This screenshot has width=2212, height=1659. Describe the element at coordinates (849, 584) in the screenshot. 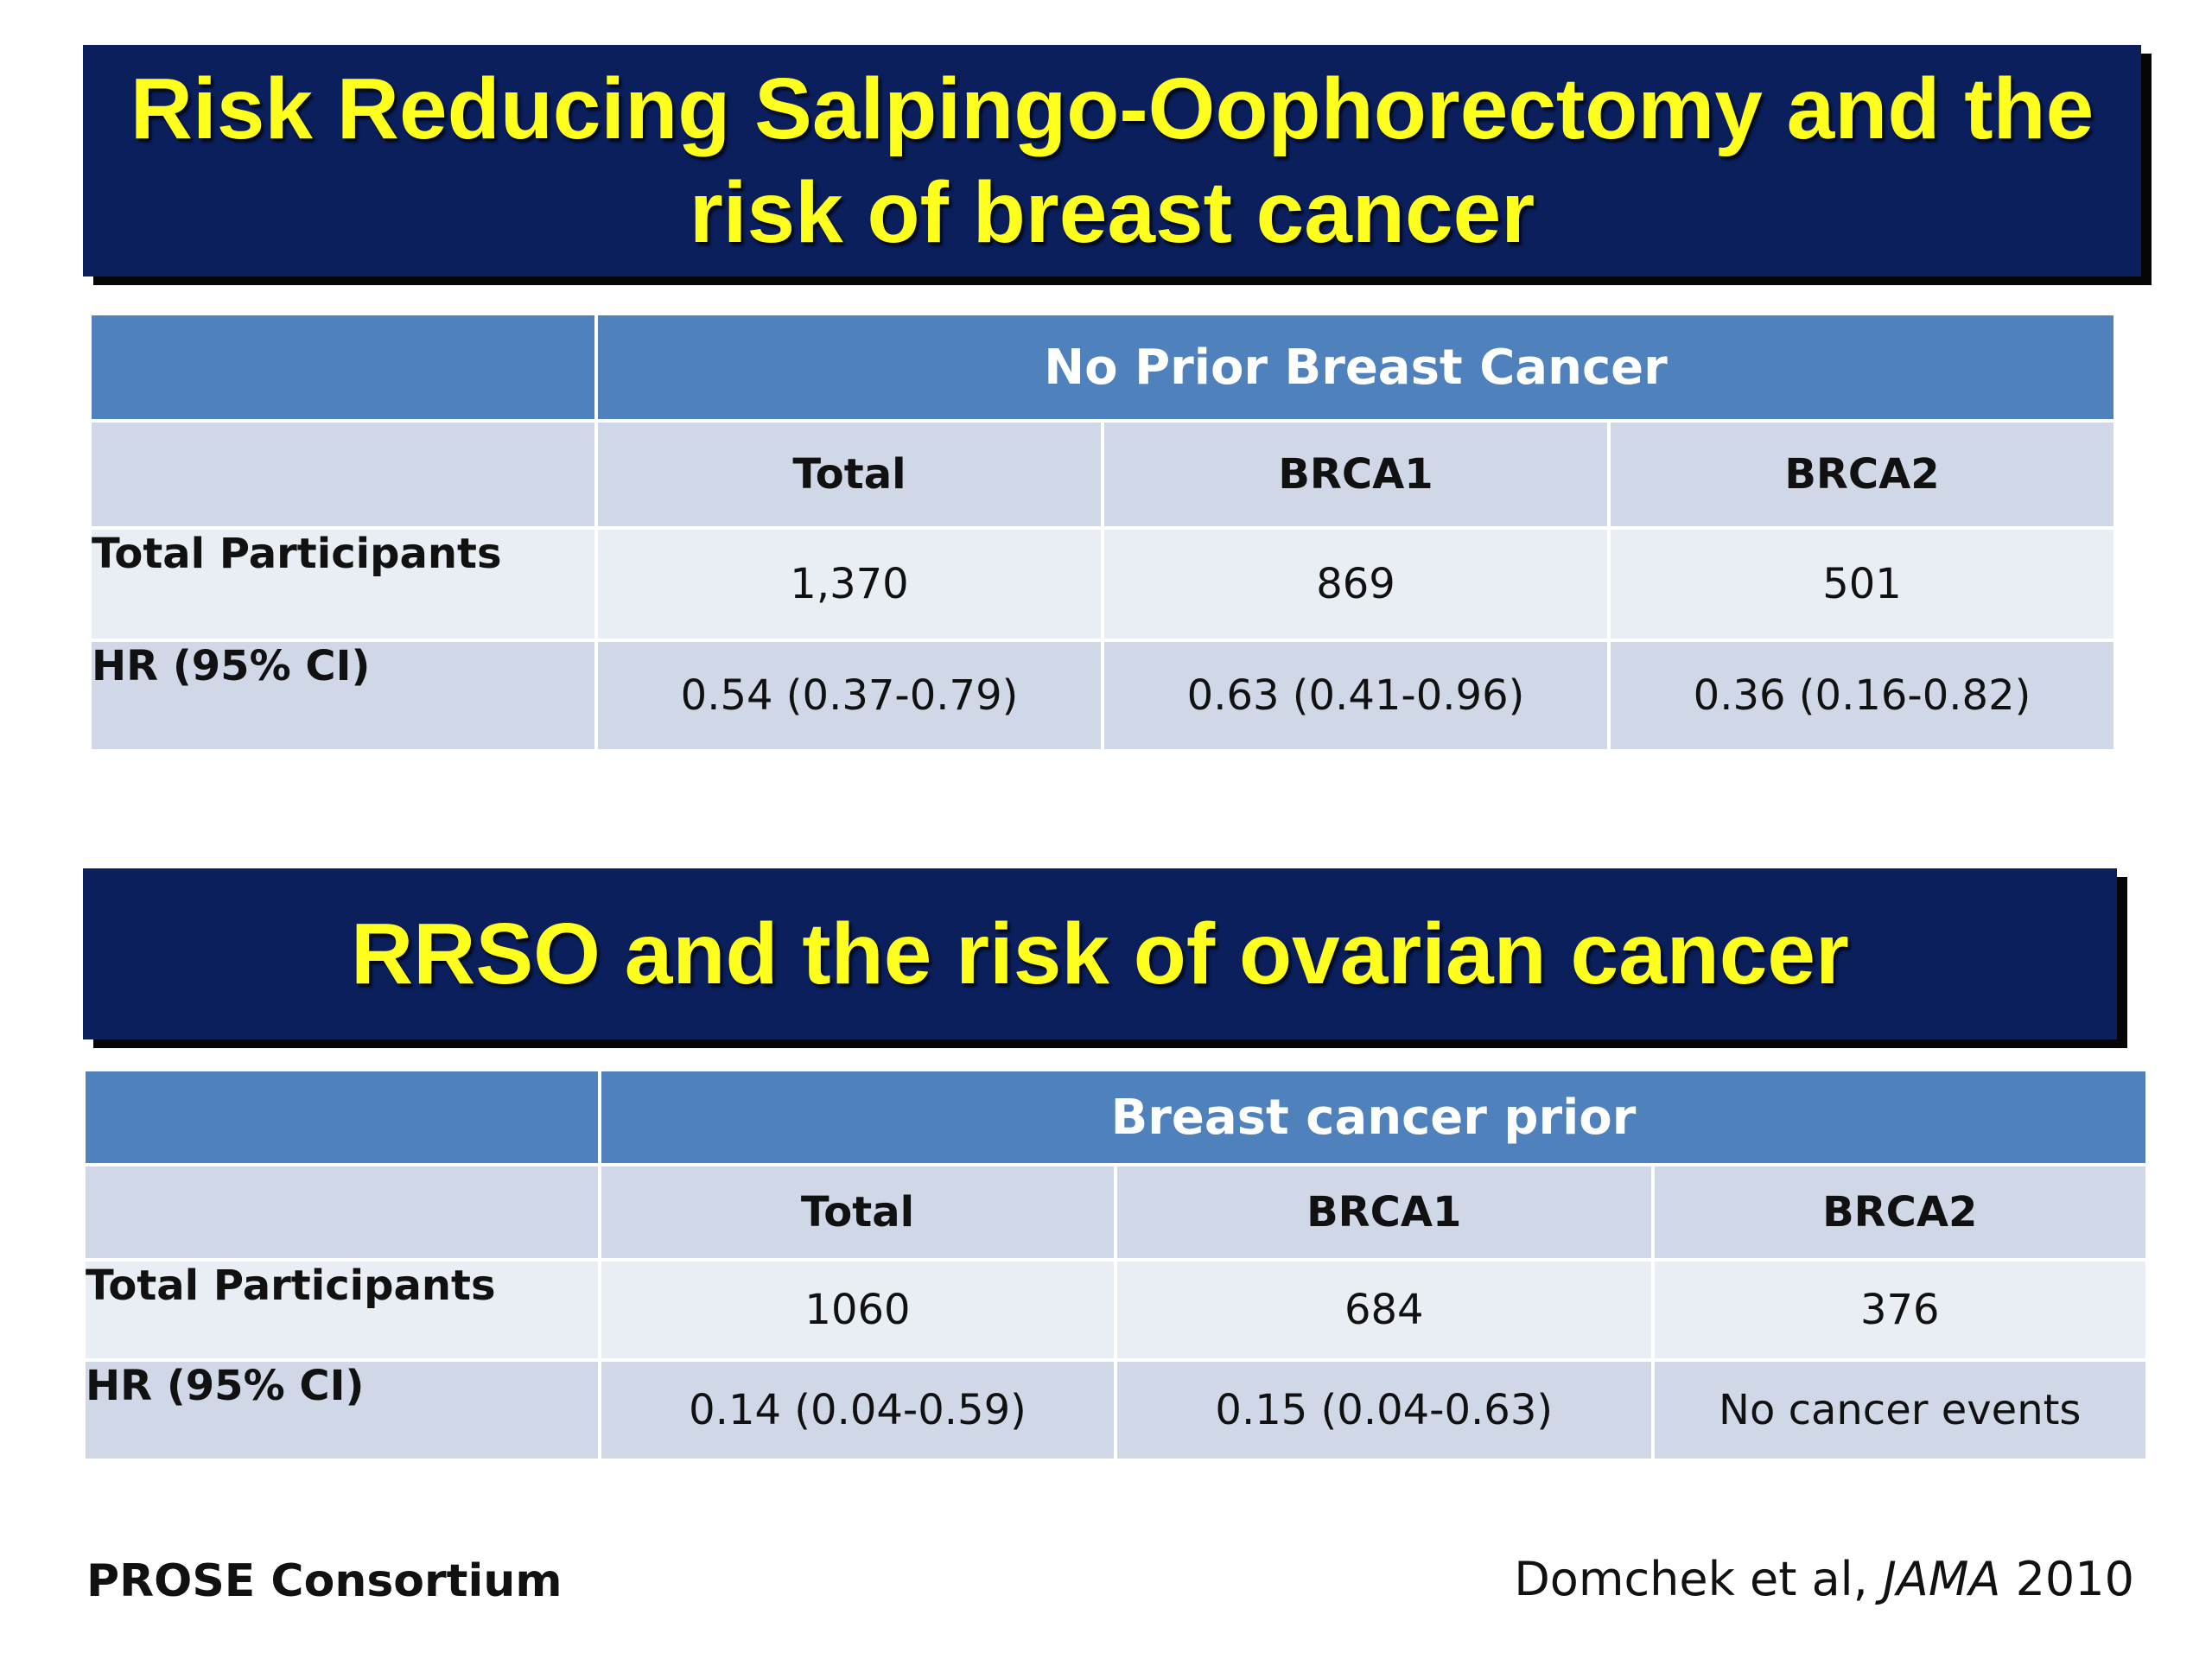

I see `cell-total: 1,370` at that location.